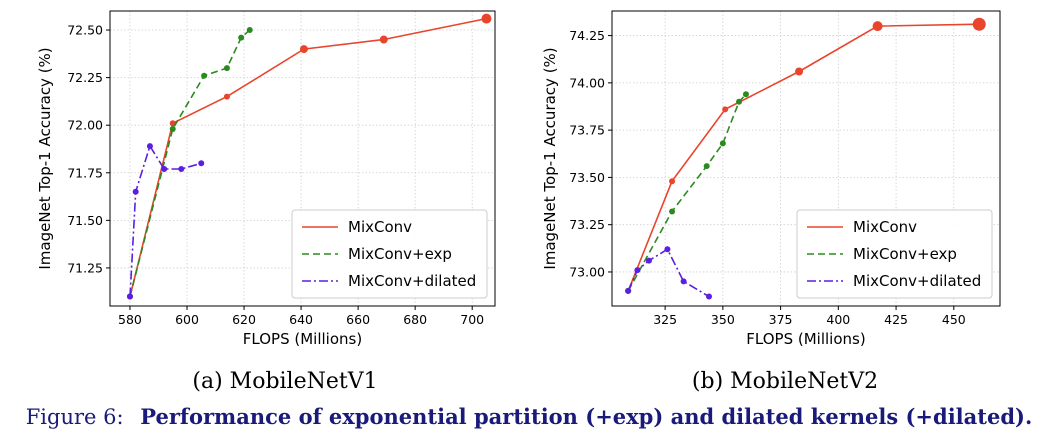 Image resolution: width=1058 pixels, height=446 pixels. Describe the element at coordinates (587, 224) in the screenshot. I see `y-tick-label: 73.25` at that location.